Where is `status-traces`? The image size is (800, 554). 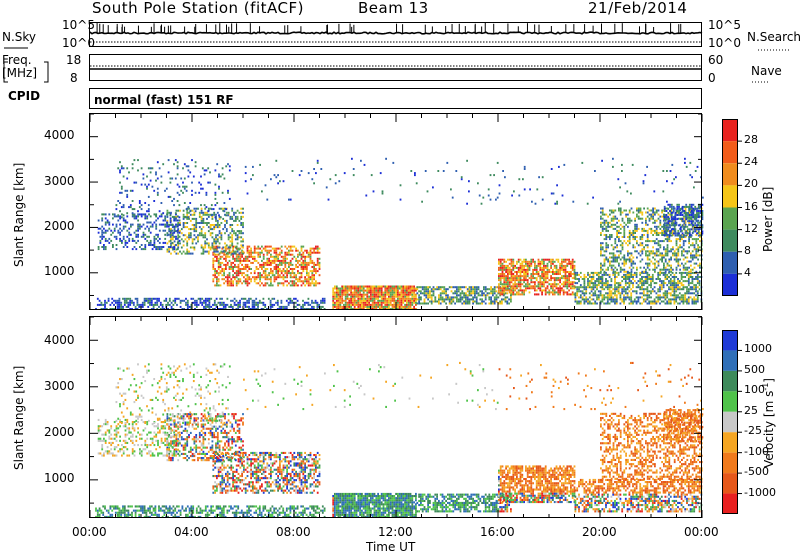 status-traces is located at coordinates (396, 46).